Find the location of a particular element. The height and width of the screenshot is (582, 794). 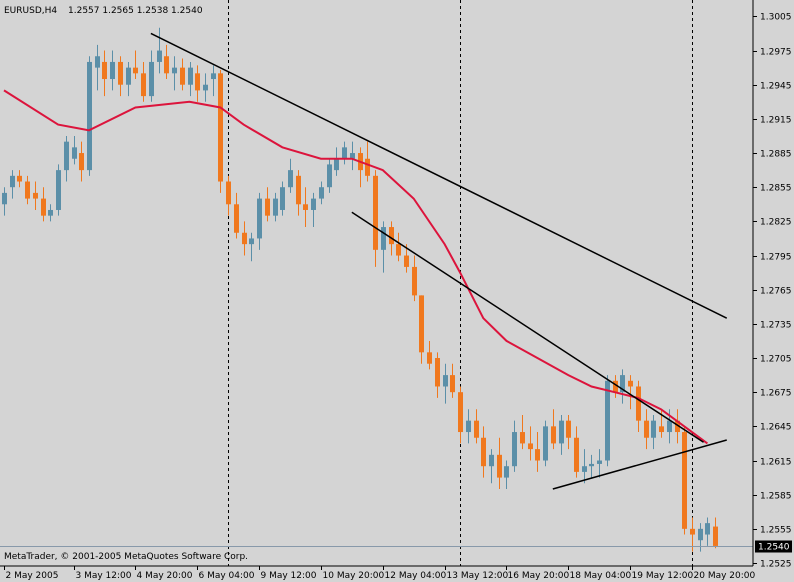

price-tick-label: 1.2855 is located at coordinates (776, 189).